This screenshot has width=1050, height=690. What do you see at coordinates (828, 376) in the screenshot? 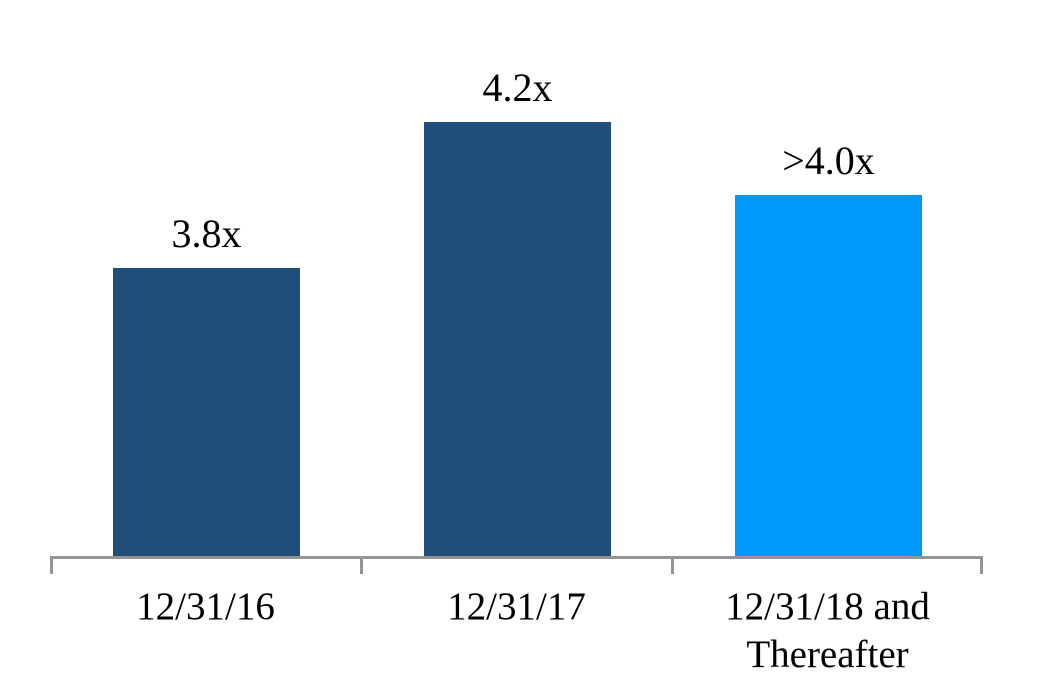
I see `bar-12-31-18-and-thereafter` at bounding box center [828, 376].